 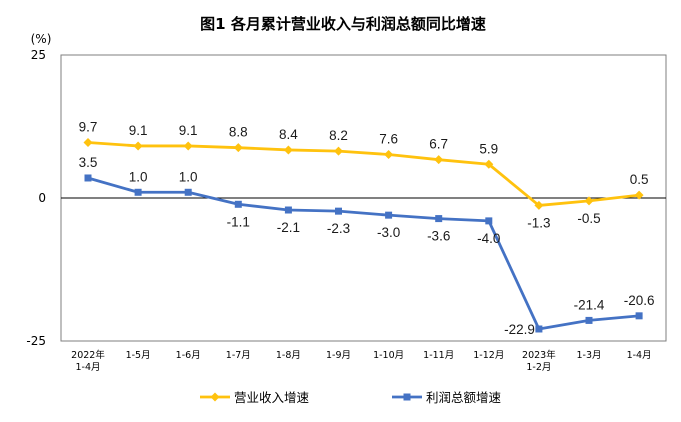 What do you see at coordinates (238, 221) in the screenshot?
I see `data-label: -1.1` at bounding box center [238, 221].